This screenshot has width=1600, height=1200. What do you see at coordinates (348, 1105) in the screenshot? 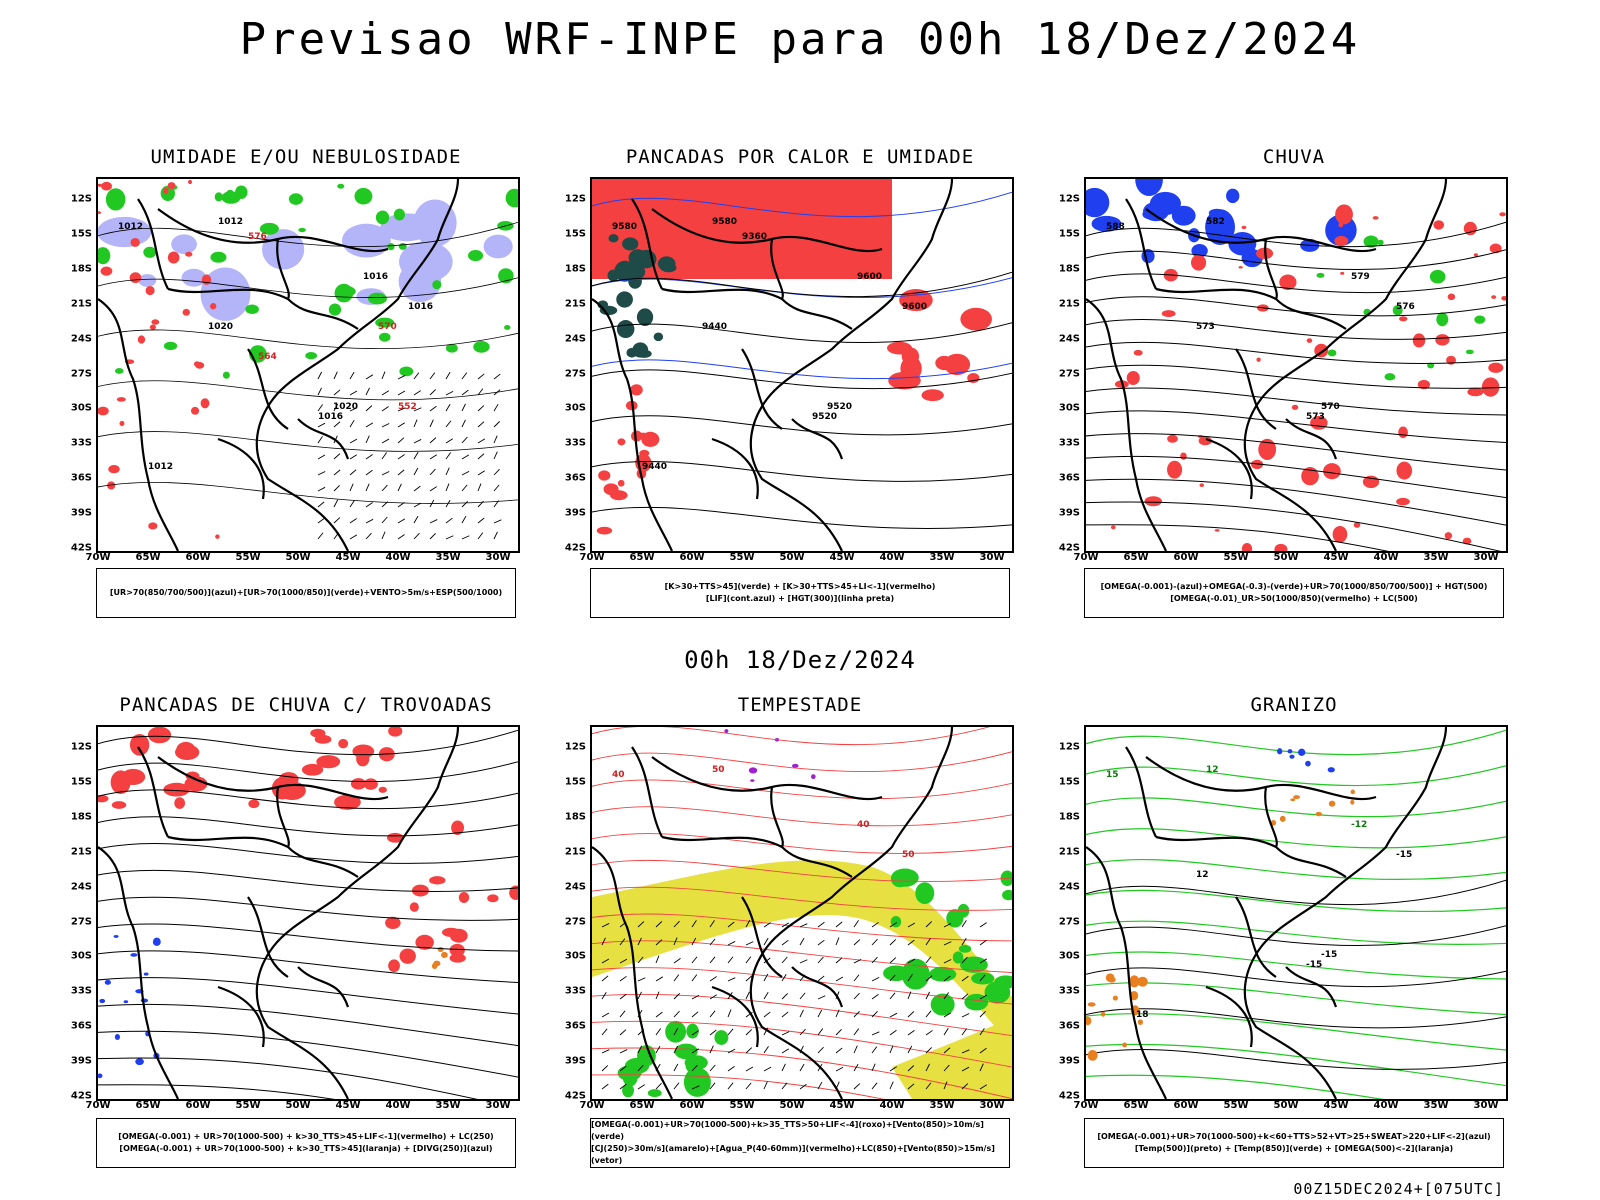
I see `lon-tick: 45W` at bounding box center [348, 1105].